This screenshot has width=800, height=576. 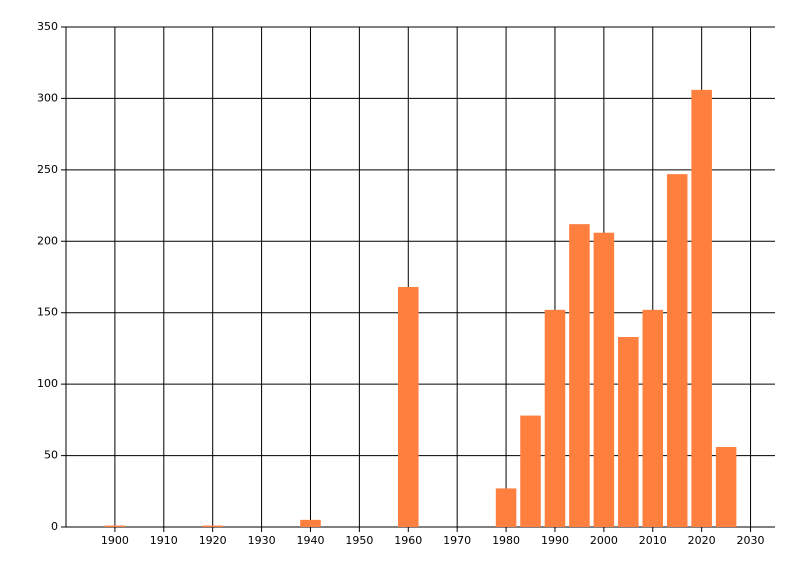 What do you see at coordinates (47, 312) in the screenshot?
I see `y-tick-label: 150` at bounding box center [47, 312].